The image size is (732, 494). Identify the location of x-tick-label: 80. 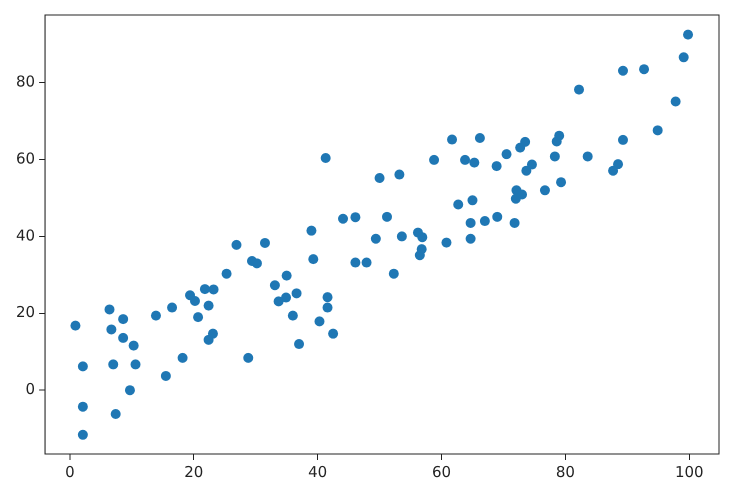
(565, 471).